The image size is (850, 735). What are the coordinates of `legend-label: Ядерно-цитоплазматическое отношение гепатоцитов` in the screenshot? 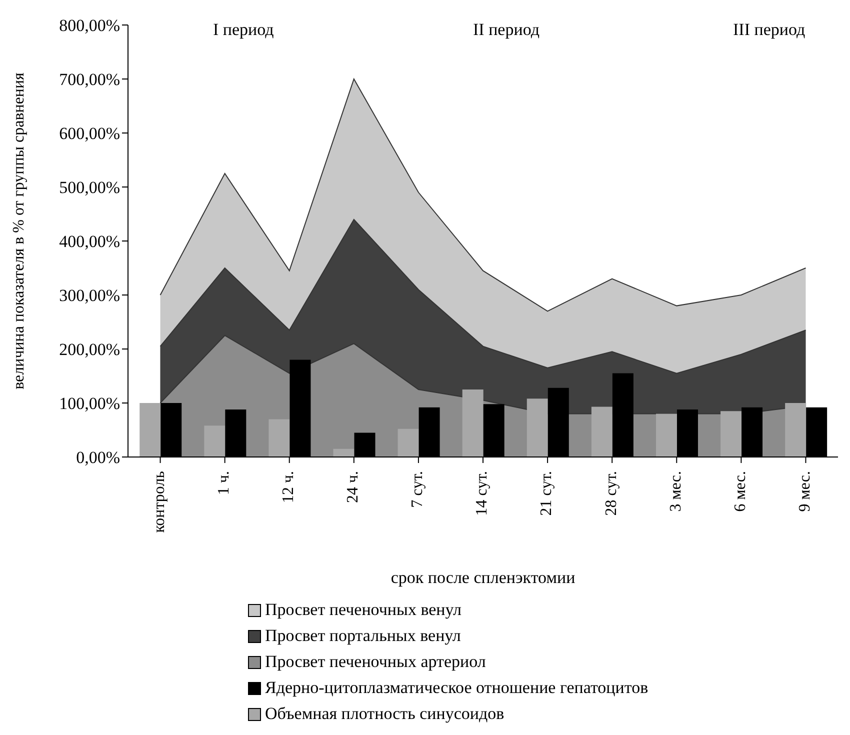 It's located at (456, 688).